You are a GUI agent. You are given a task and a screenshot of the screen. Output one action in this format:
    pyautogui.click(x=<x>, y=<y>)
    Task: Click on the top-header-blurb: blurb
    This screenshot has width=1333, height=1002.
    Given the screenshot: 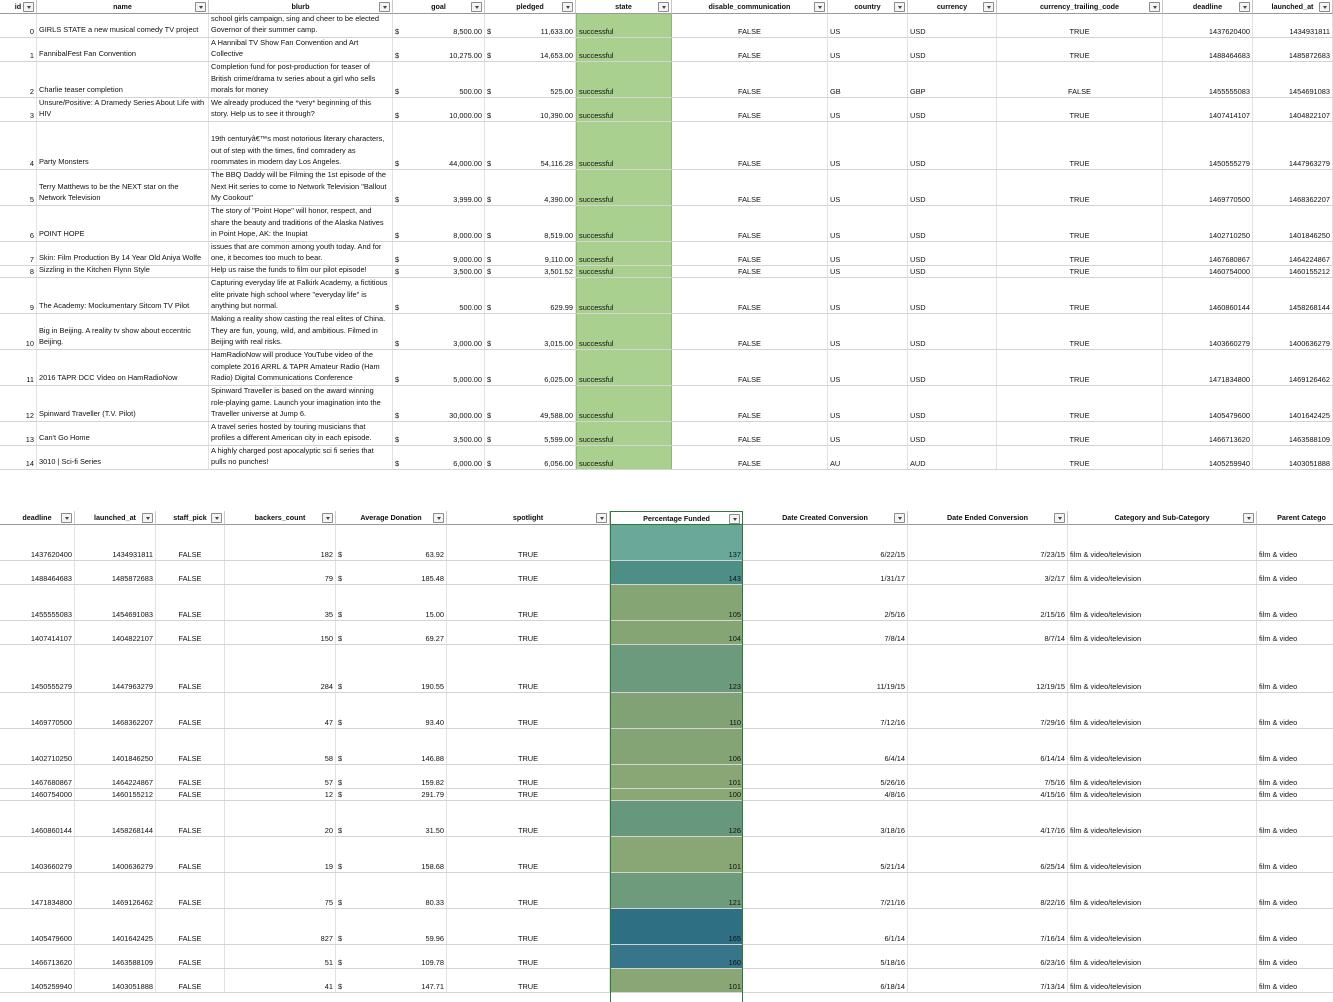 What is the action you would take?
    pyautogui.click(x=301, y=7)
    